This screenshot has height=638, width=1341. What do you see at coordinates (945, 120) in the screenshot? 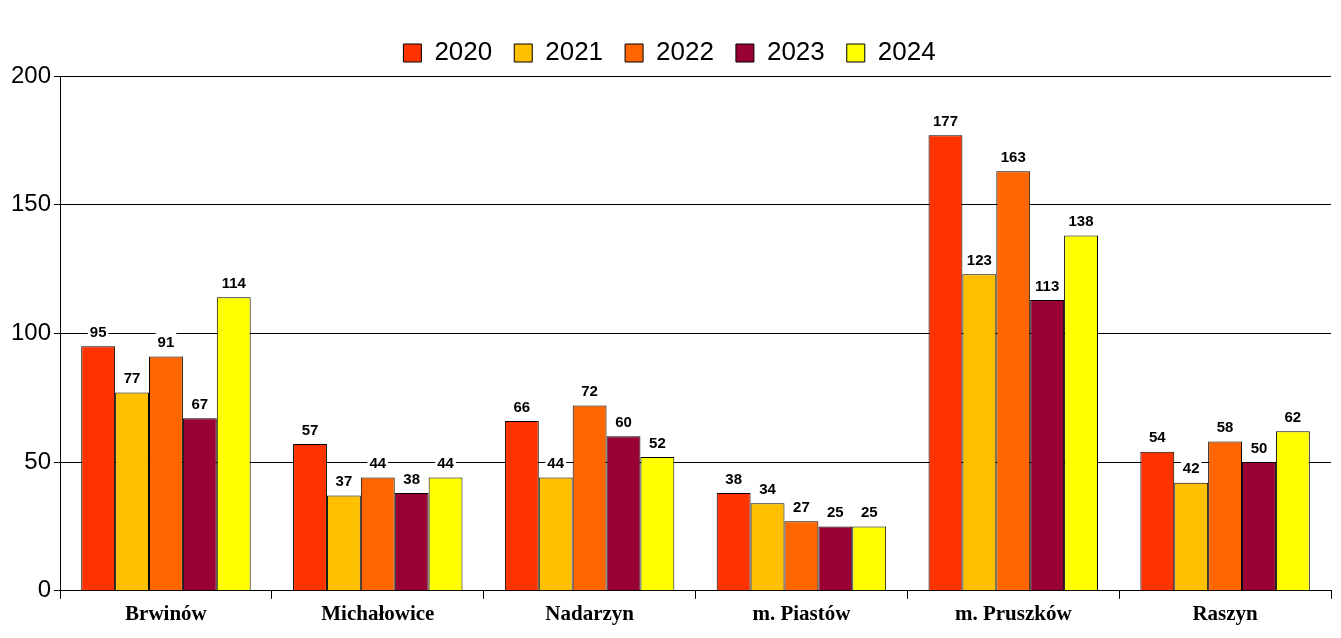
I see `data-label: 177` at bounding box center [945, 120].